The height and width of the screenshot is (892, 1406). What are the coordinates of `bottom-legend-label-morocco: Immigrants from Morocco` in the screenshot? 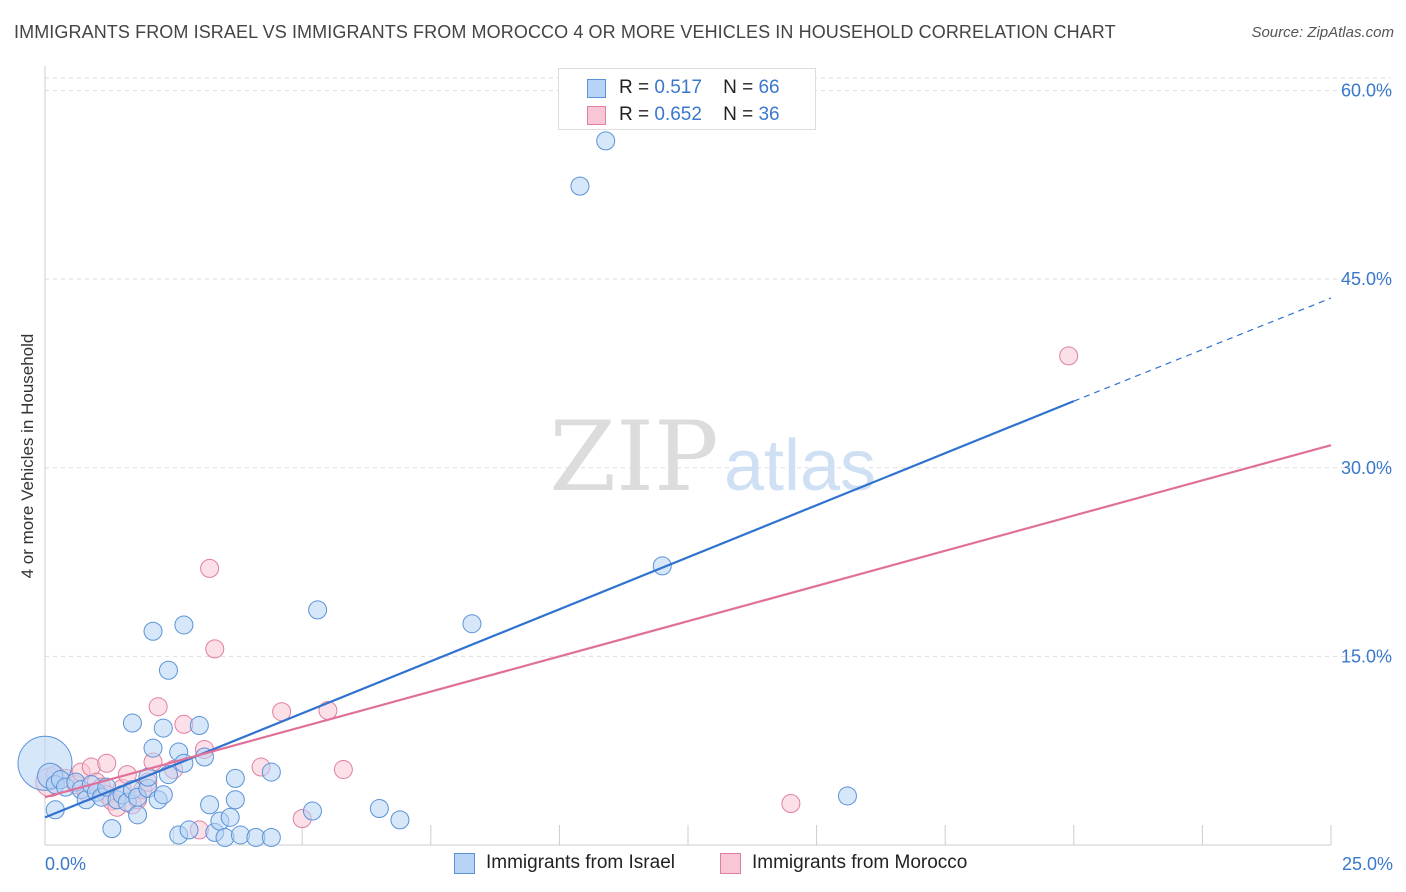 It's located at (860, 862).